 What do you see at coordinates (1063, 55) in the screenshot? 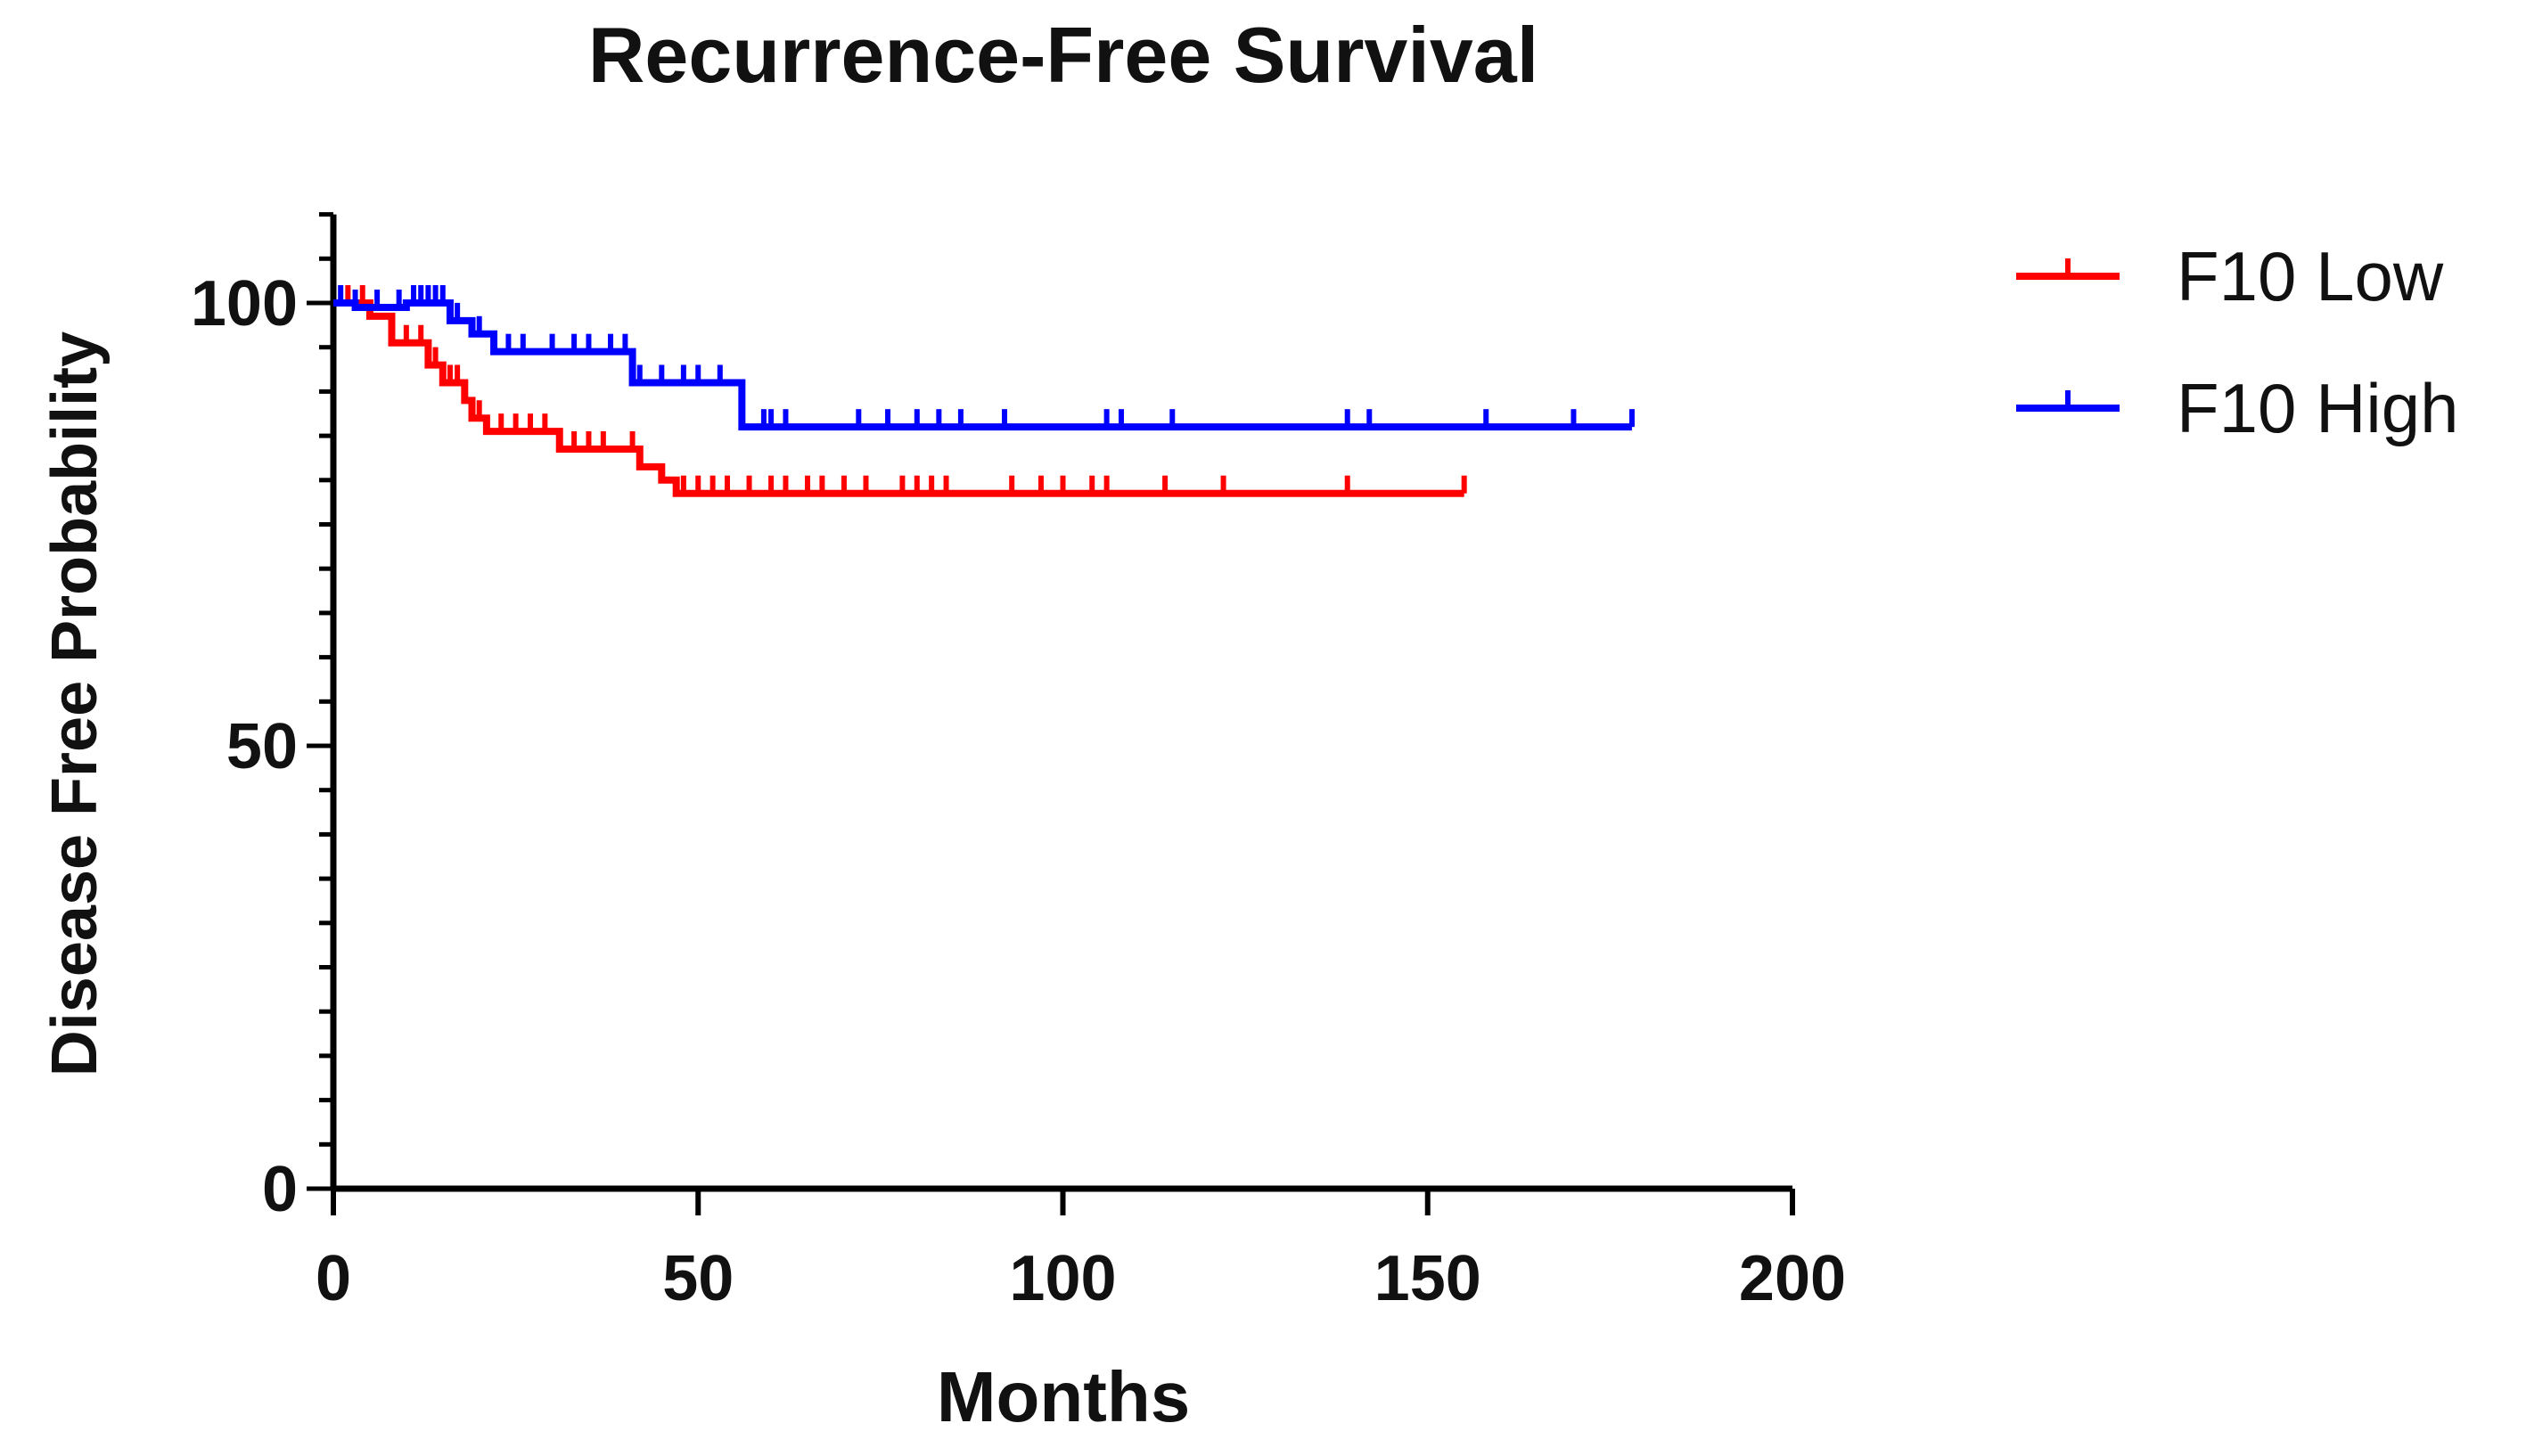
I see `chart-title: Recurrence-Free Survival` at bounding box center [1063, 55].